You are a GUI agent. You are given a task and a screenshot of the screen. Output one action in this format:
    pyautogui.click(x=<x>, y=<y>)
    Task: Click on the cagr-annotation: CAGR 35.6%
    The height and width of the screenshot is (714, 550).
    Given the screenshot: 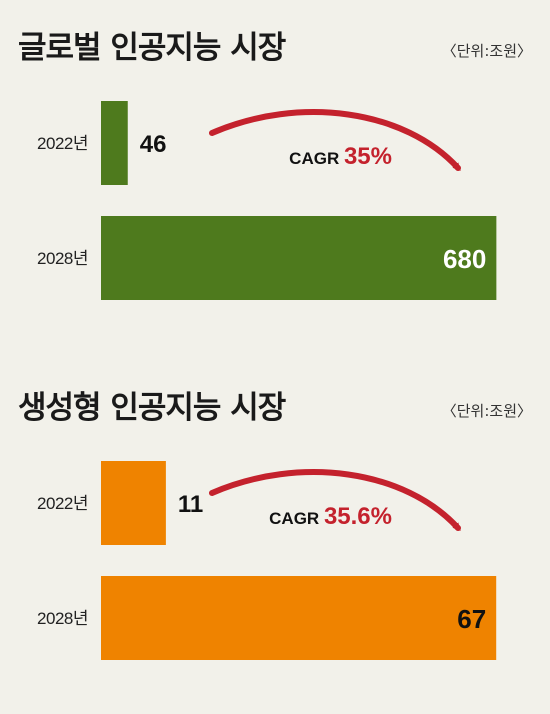 What is the action you would take?
    pyautogui.click(x=330, y=516)
    